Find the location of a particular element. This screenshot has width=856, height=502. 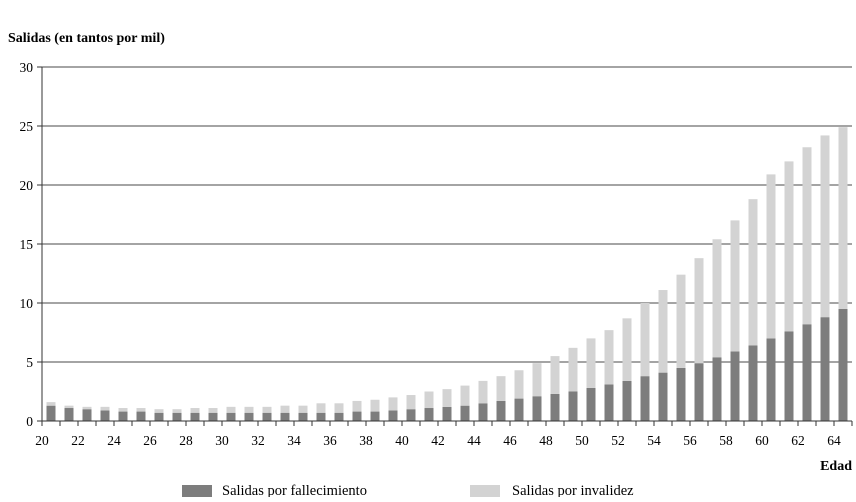

x-tick-label-62: 62 is located at coordinates (798, 440).